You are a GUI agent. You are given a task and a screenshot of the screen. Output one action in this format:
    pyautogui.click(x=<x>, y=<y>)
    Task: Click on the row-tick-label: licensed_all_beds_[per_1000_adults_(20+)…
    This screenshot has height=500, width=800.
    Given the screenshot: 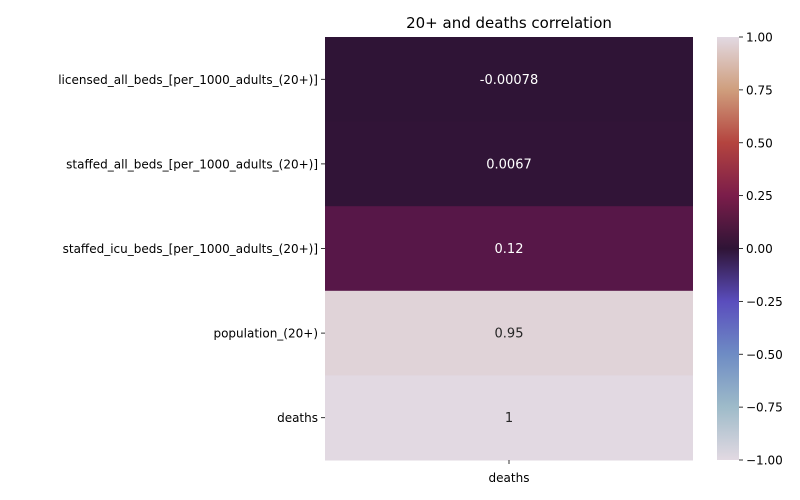 What is the action you would take?
    pyautogui.click(x=188, y=80)
    